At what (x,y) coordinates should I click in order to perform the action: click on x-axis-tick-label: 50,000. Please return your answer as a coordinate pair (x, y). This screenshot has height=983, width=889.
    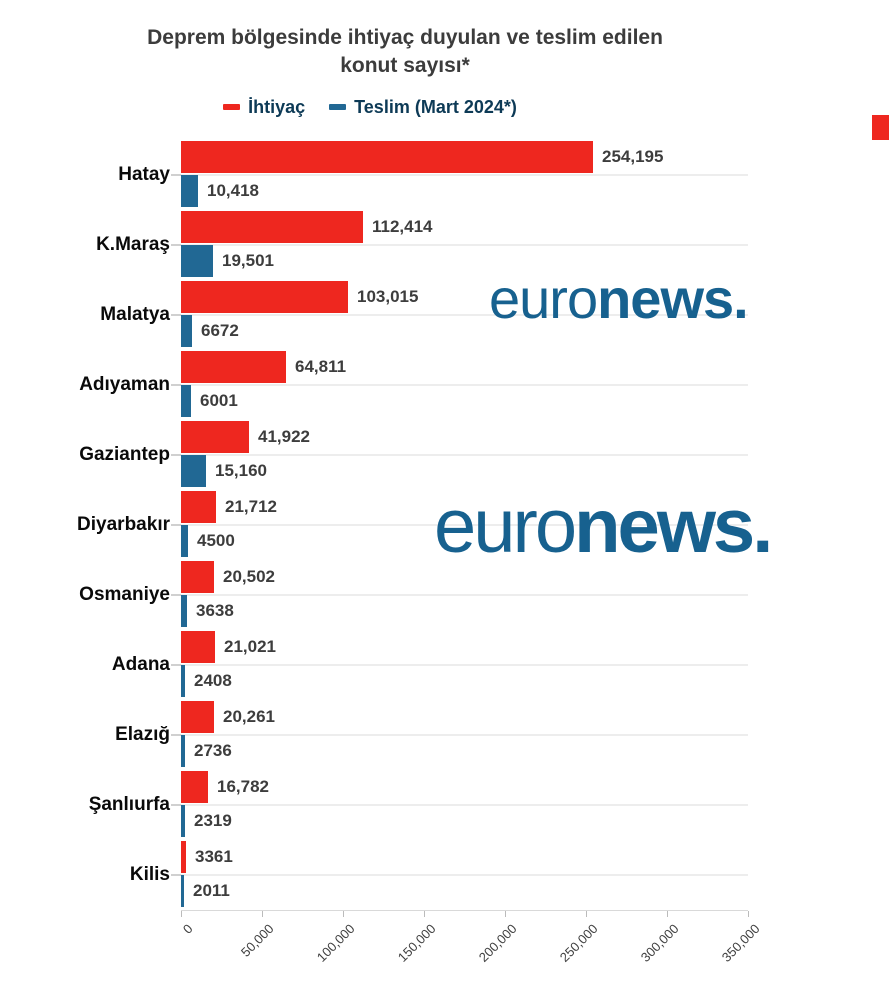
    Looking at the image, I should click on (257, 940).